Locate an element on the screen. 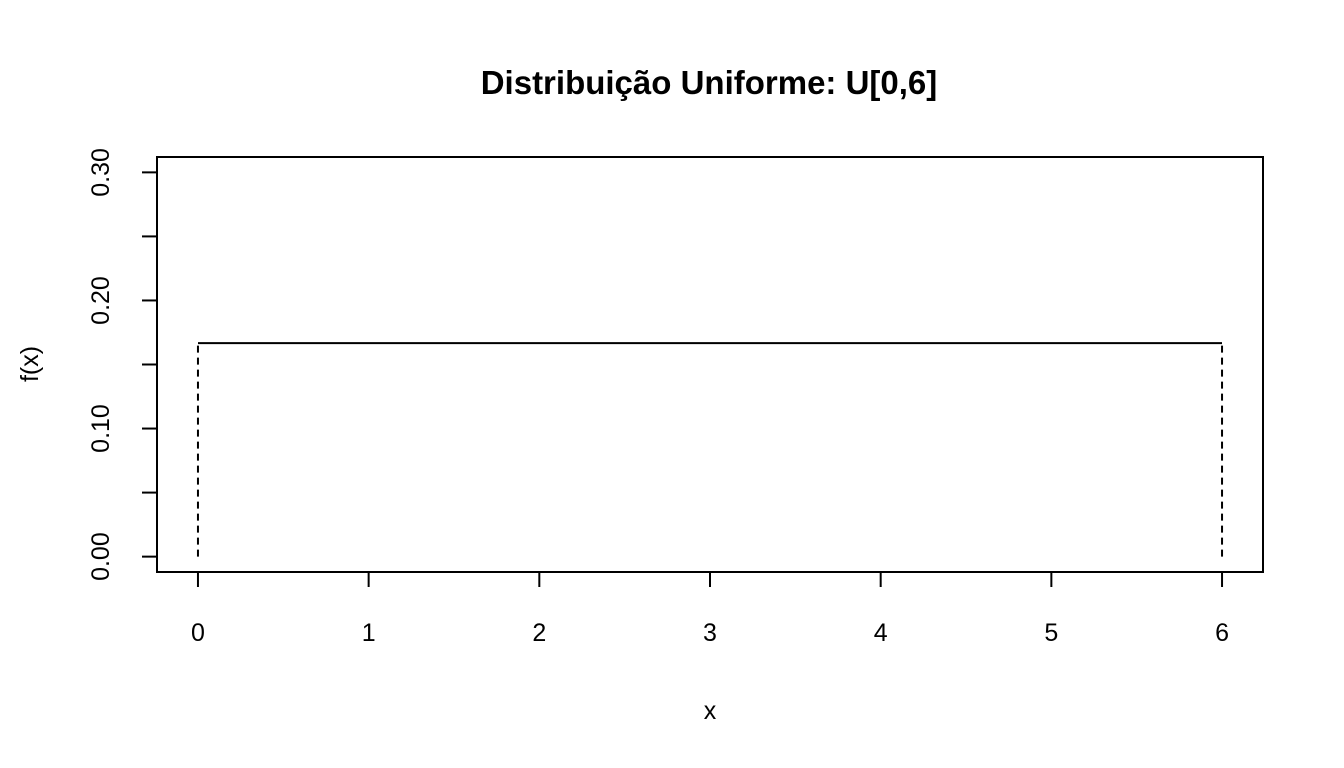  x-tick-label: 3 is located at coordinates (710, 633).